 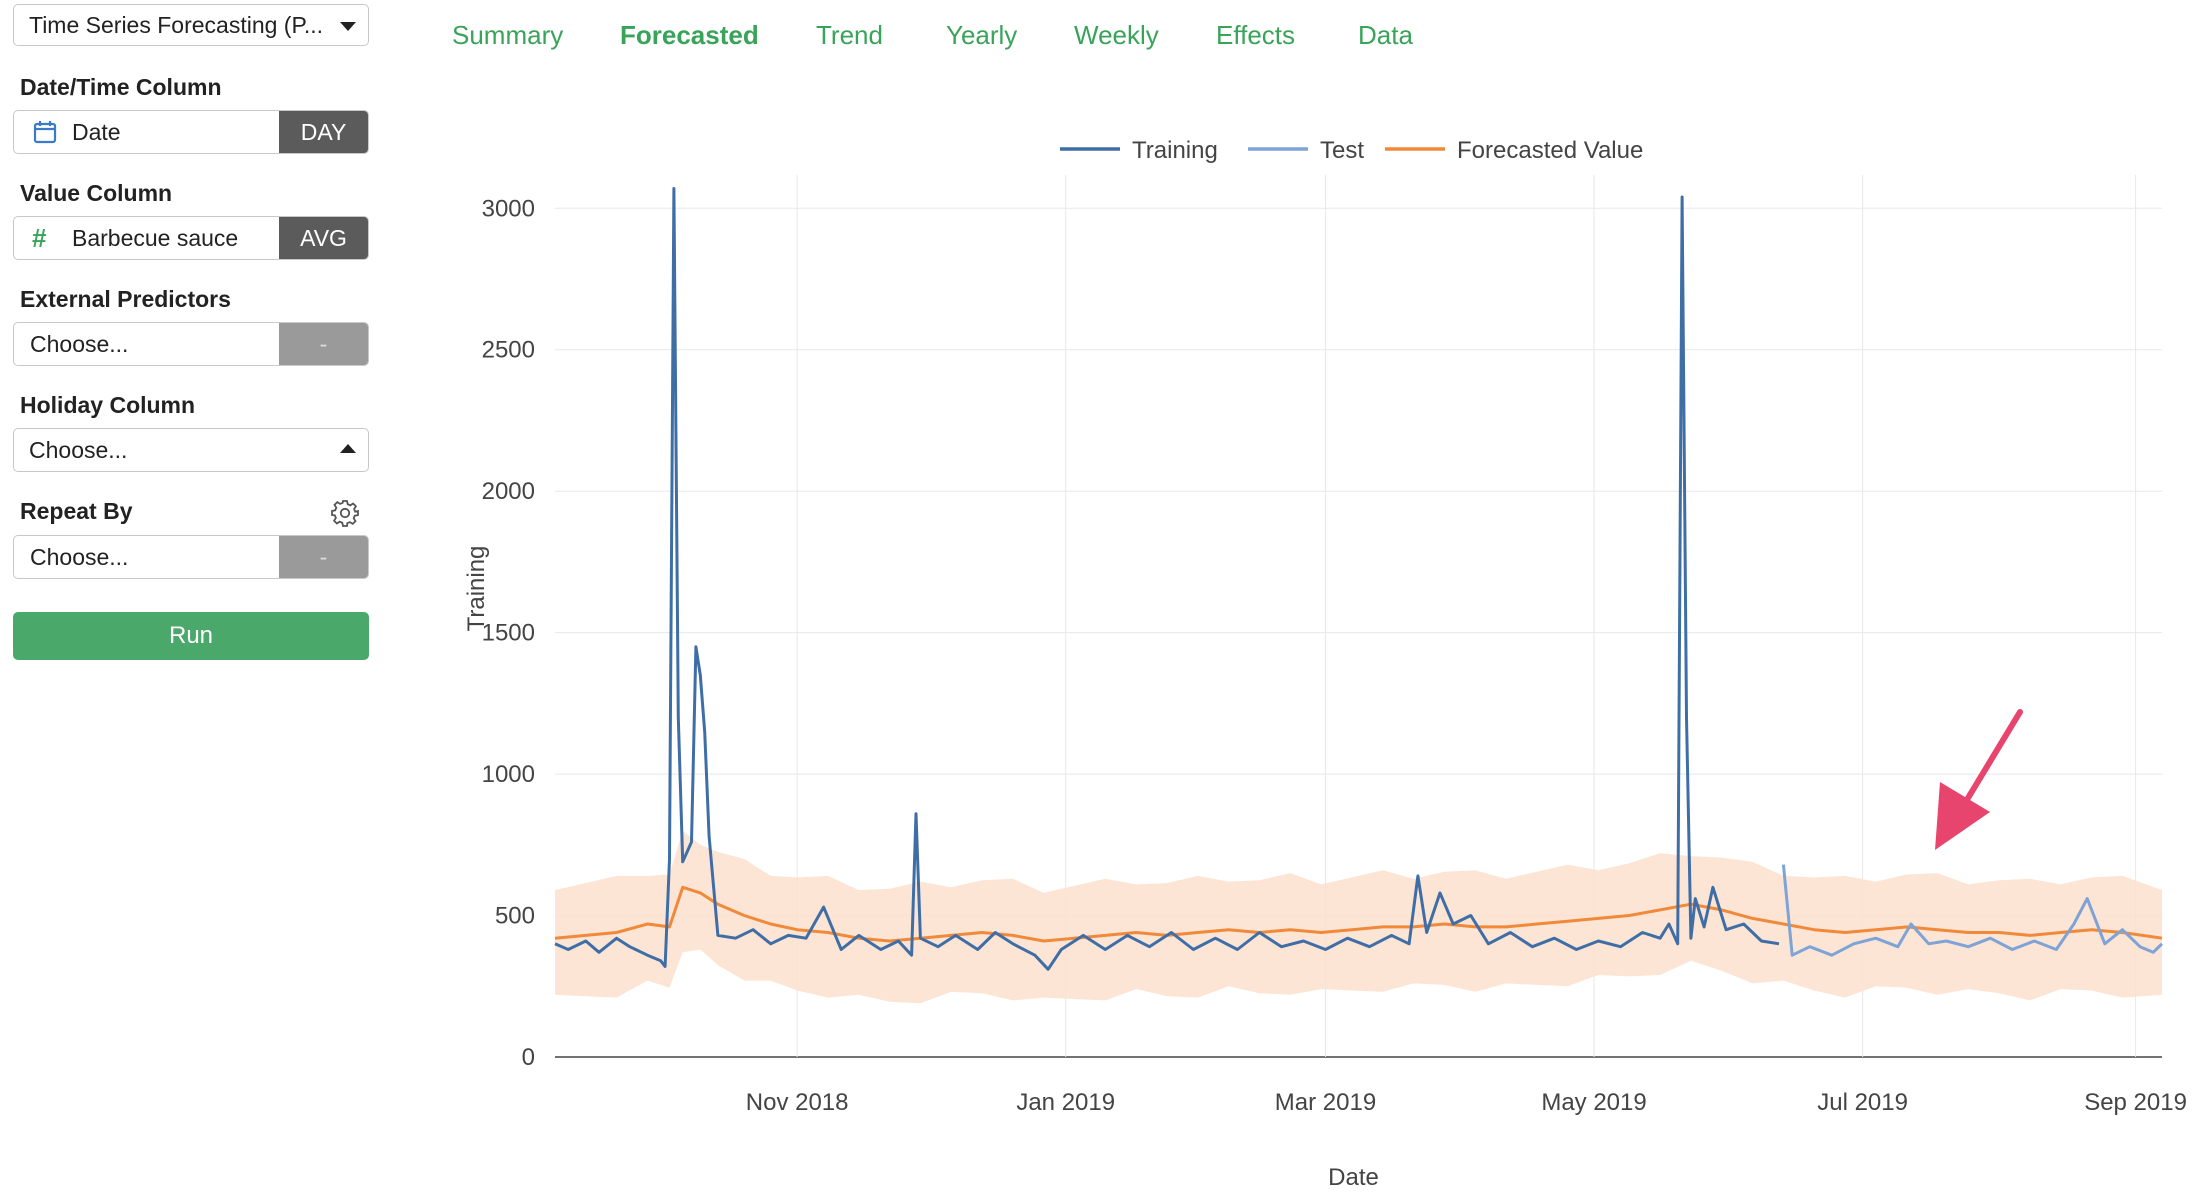 I want to click on x-tick-label: Jan 2019, so click(x=1065, y=1102).